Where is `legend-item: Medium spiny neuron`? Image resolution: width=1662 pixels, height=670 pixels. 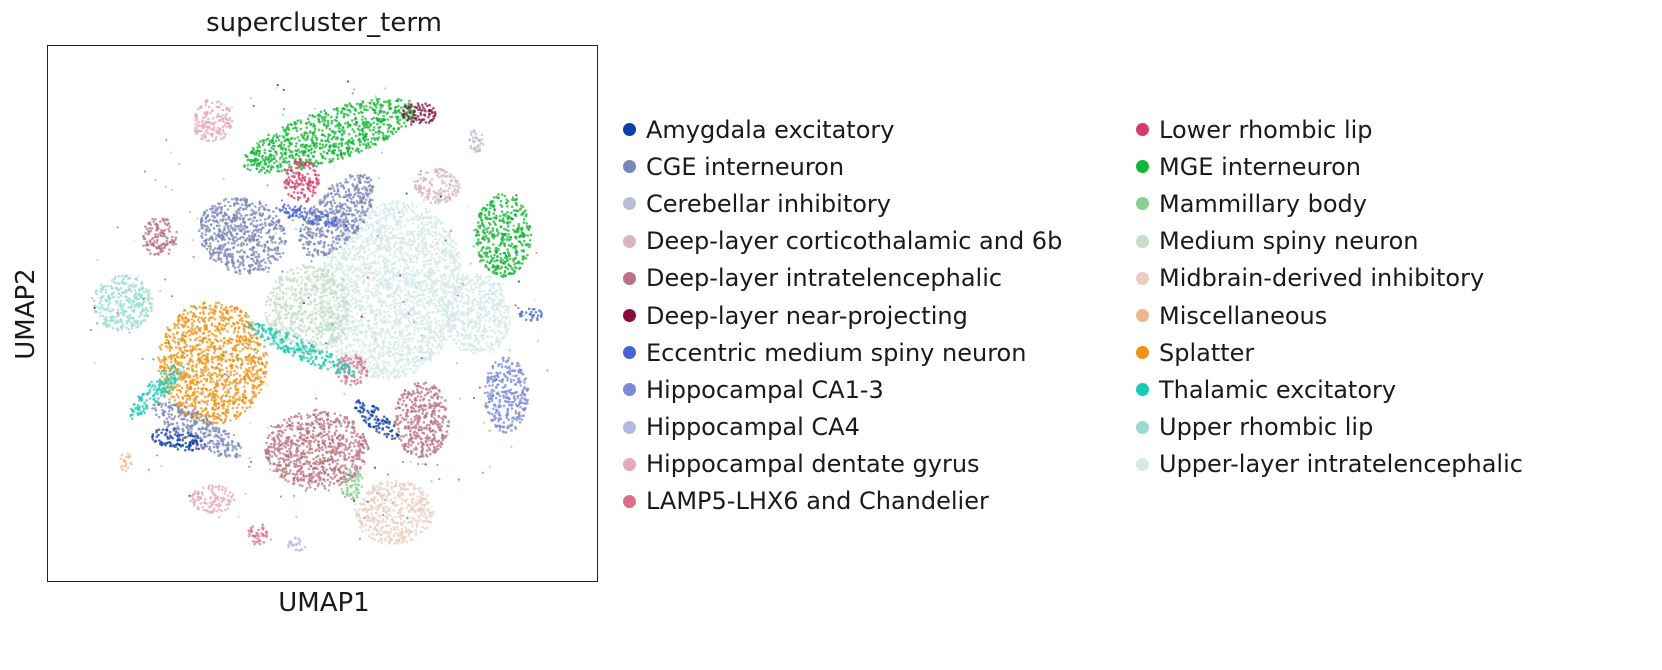 legend-item: Medium spiny neuron is located at coordinates (1329, 241).